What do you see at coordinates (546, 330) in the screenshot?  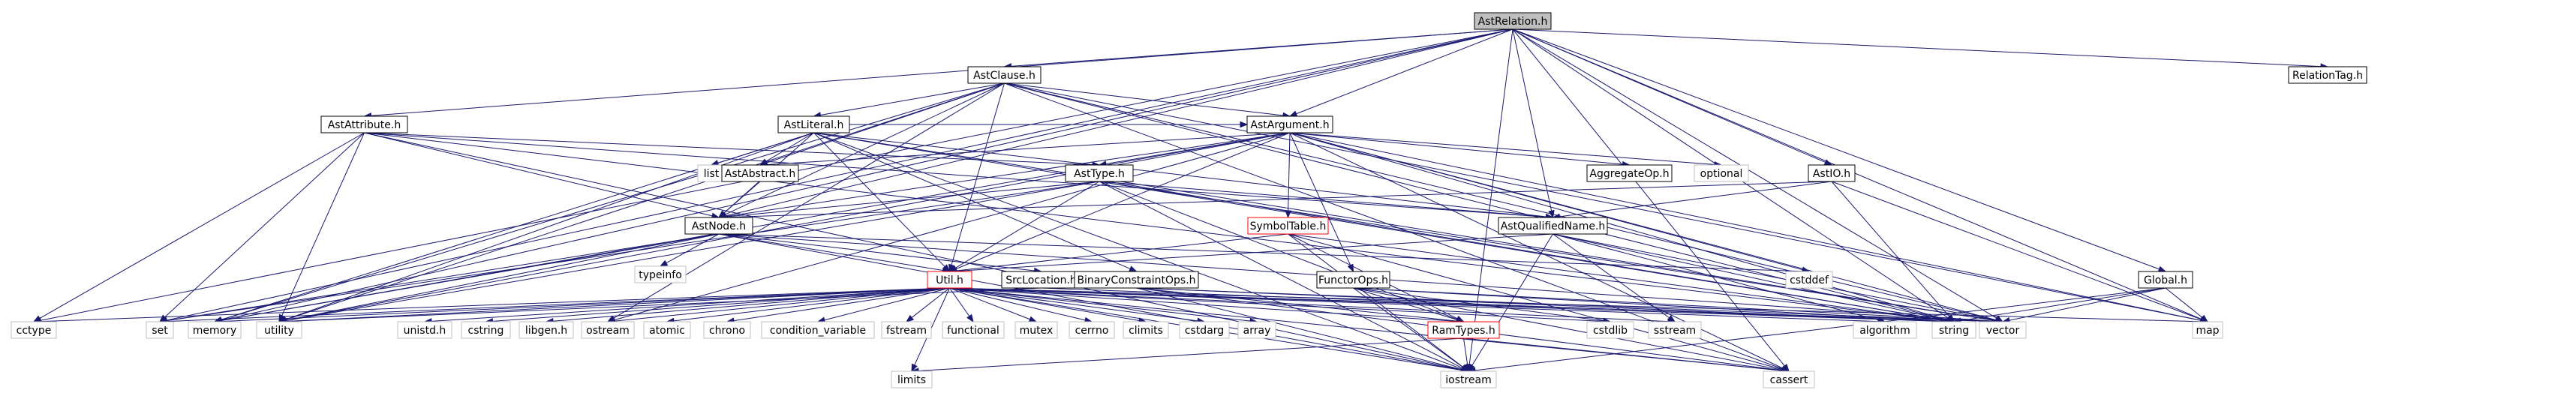 I see `node-libgen: libgen.h` at bounding box center [546, 330].